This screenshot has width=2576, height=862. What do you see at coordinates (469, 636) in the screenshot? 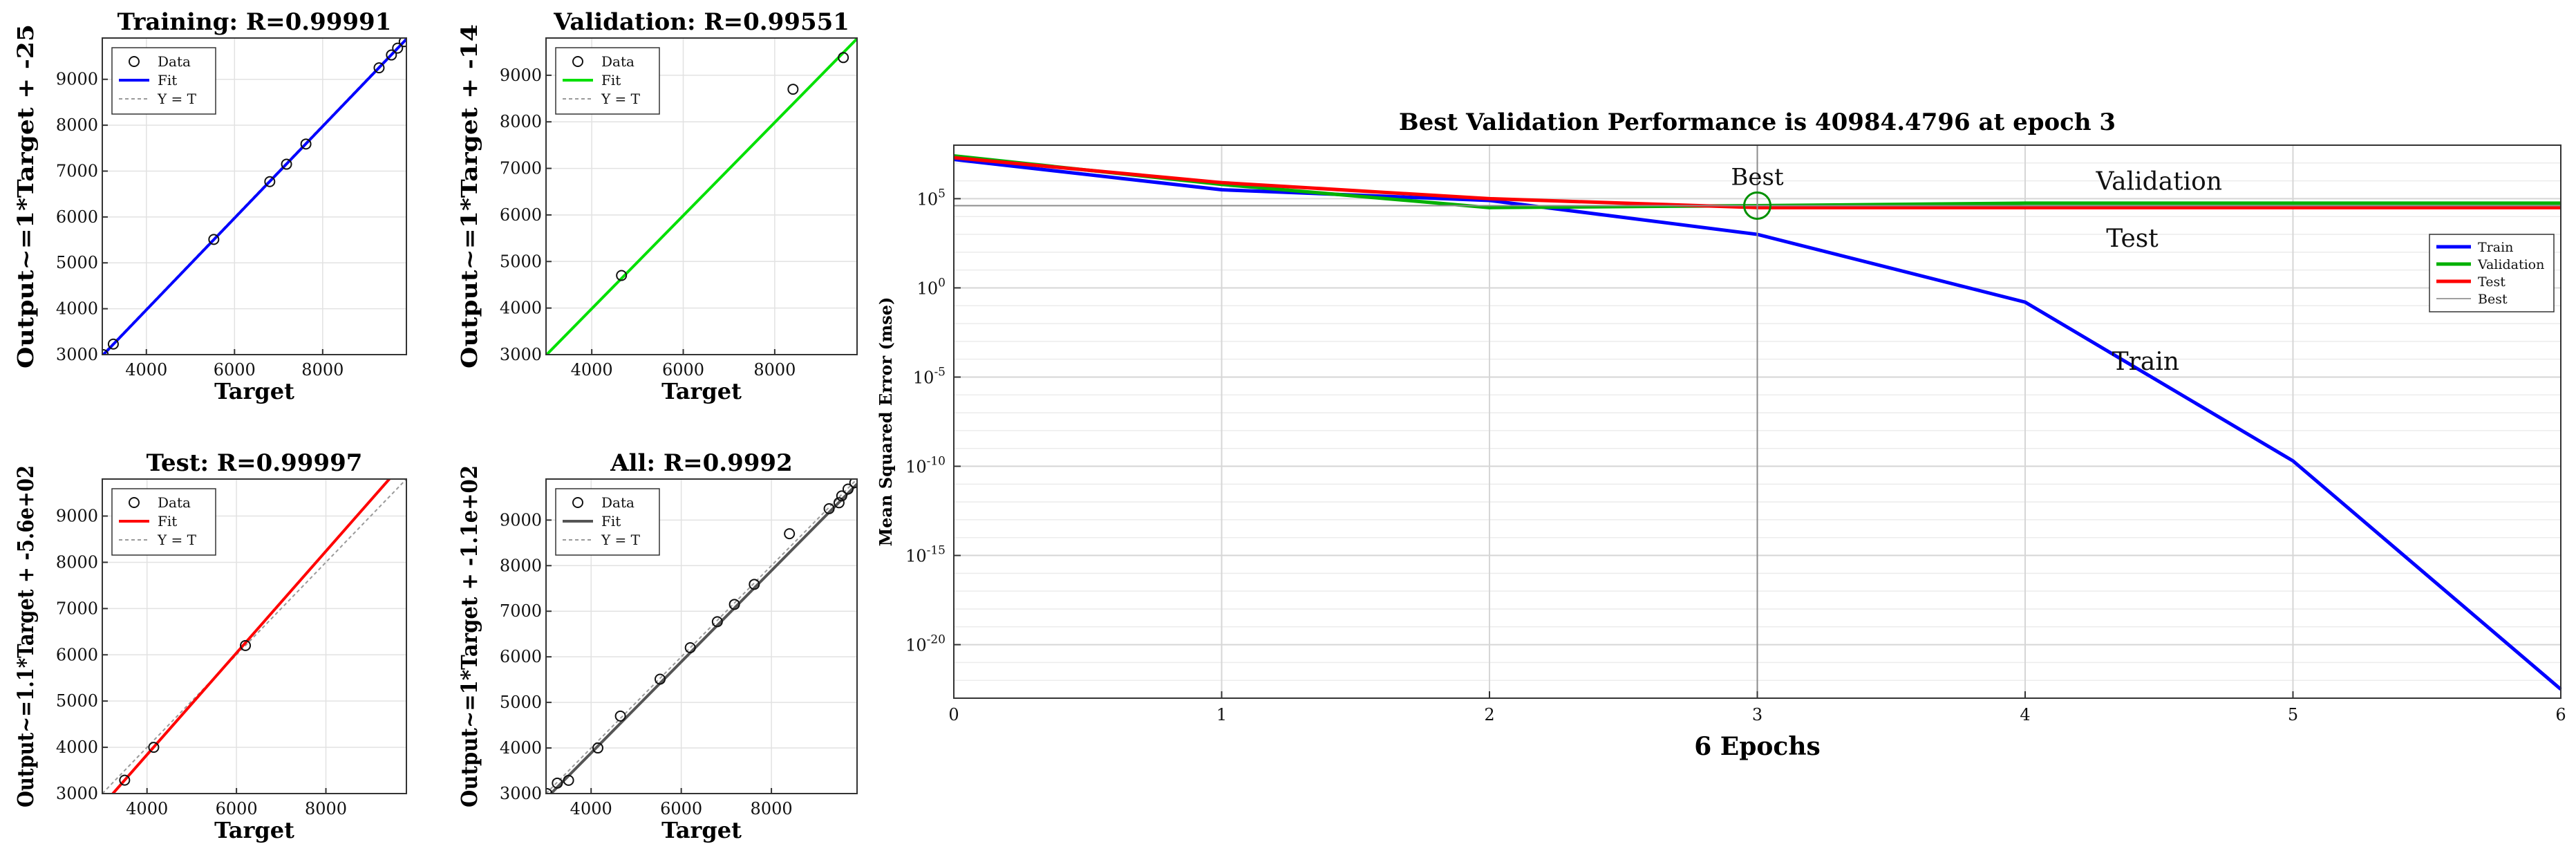
I see `y-axis-label: Output~=1*Target + -1.1e+02` at bounding box center [469, 636].